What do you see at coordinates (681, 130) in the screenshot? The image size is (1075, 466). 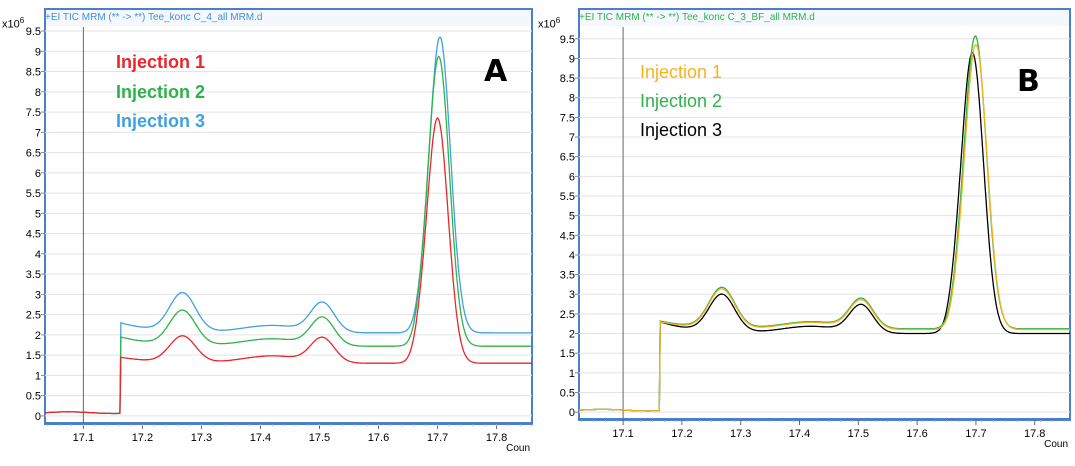 I see `chart-b-legend-injection-3: Injection 3` at bounding box center [681, 130].